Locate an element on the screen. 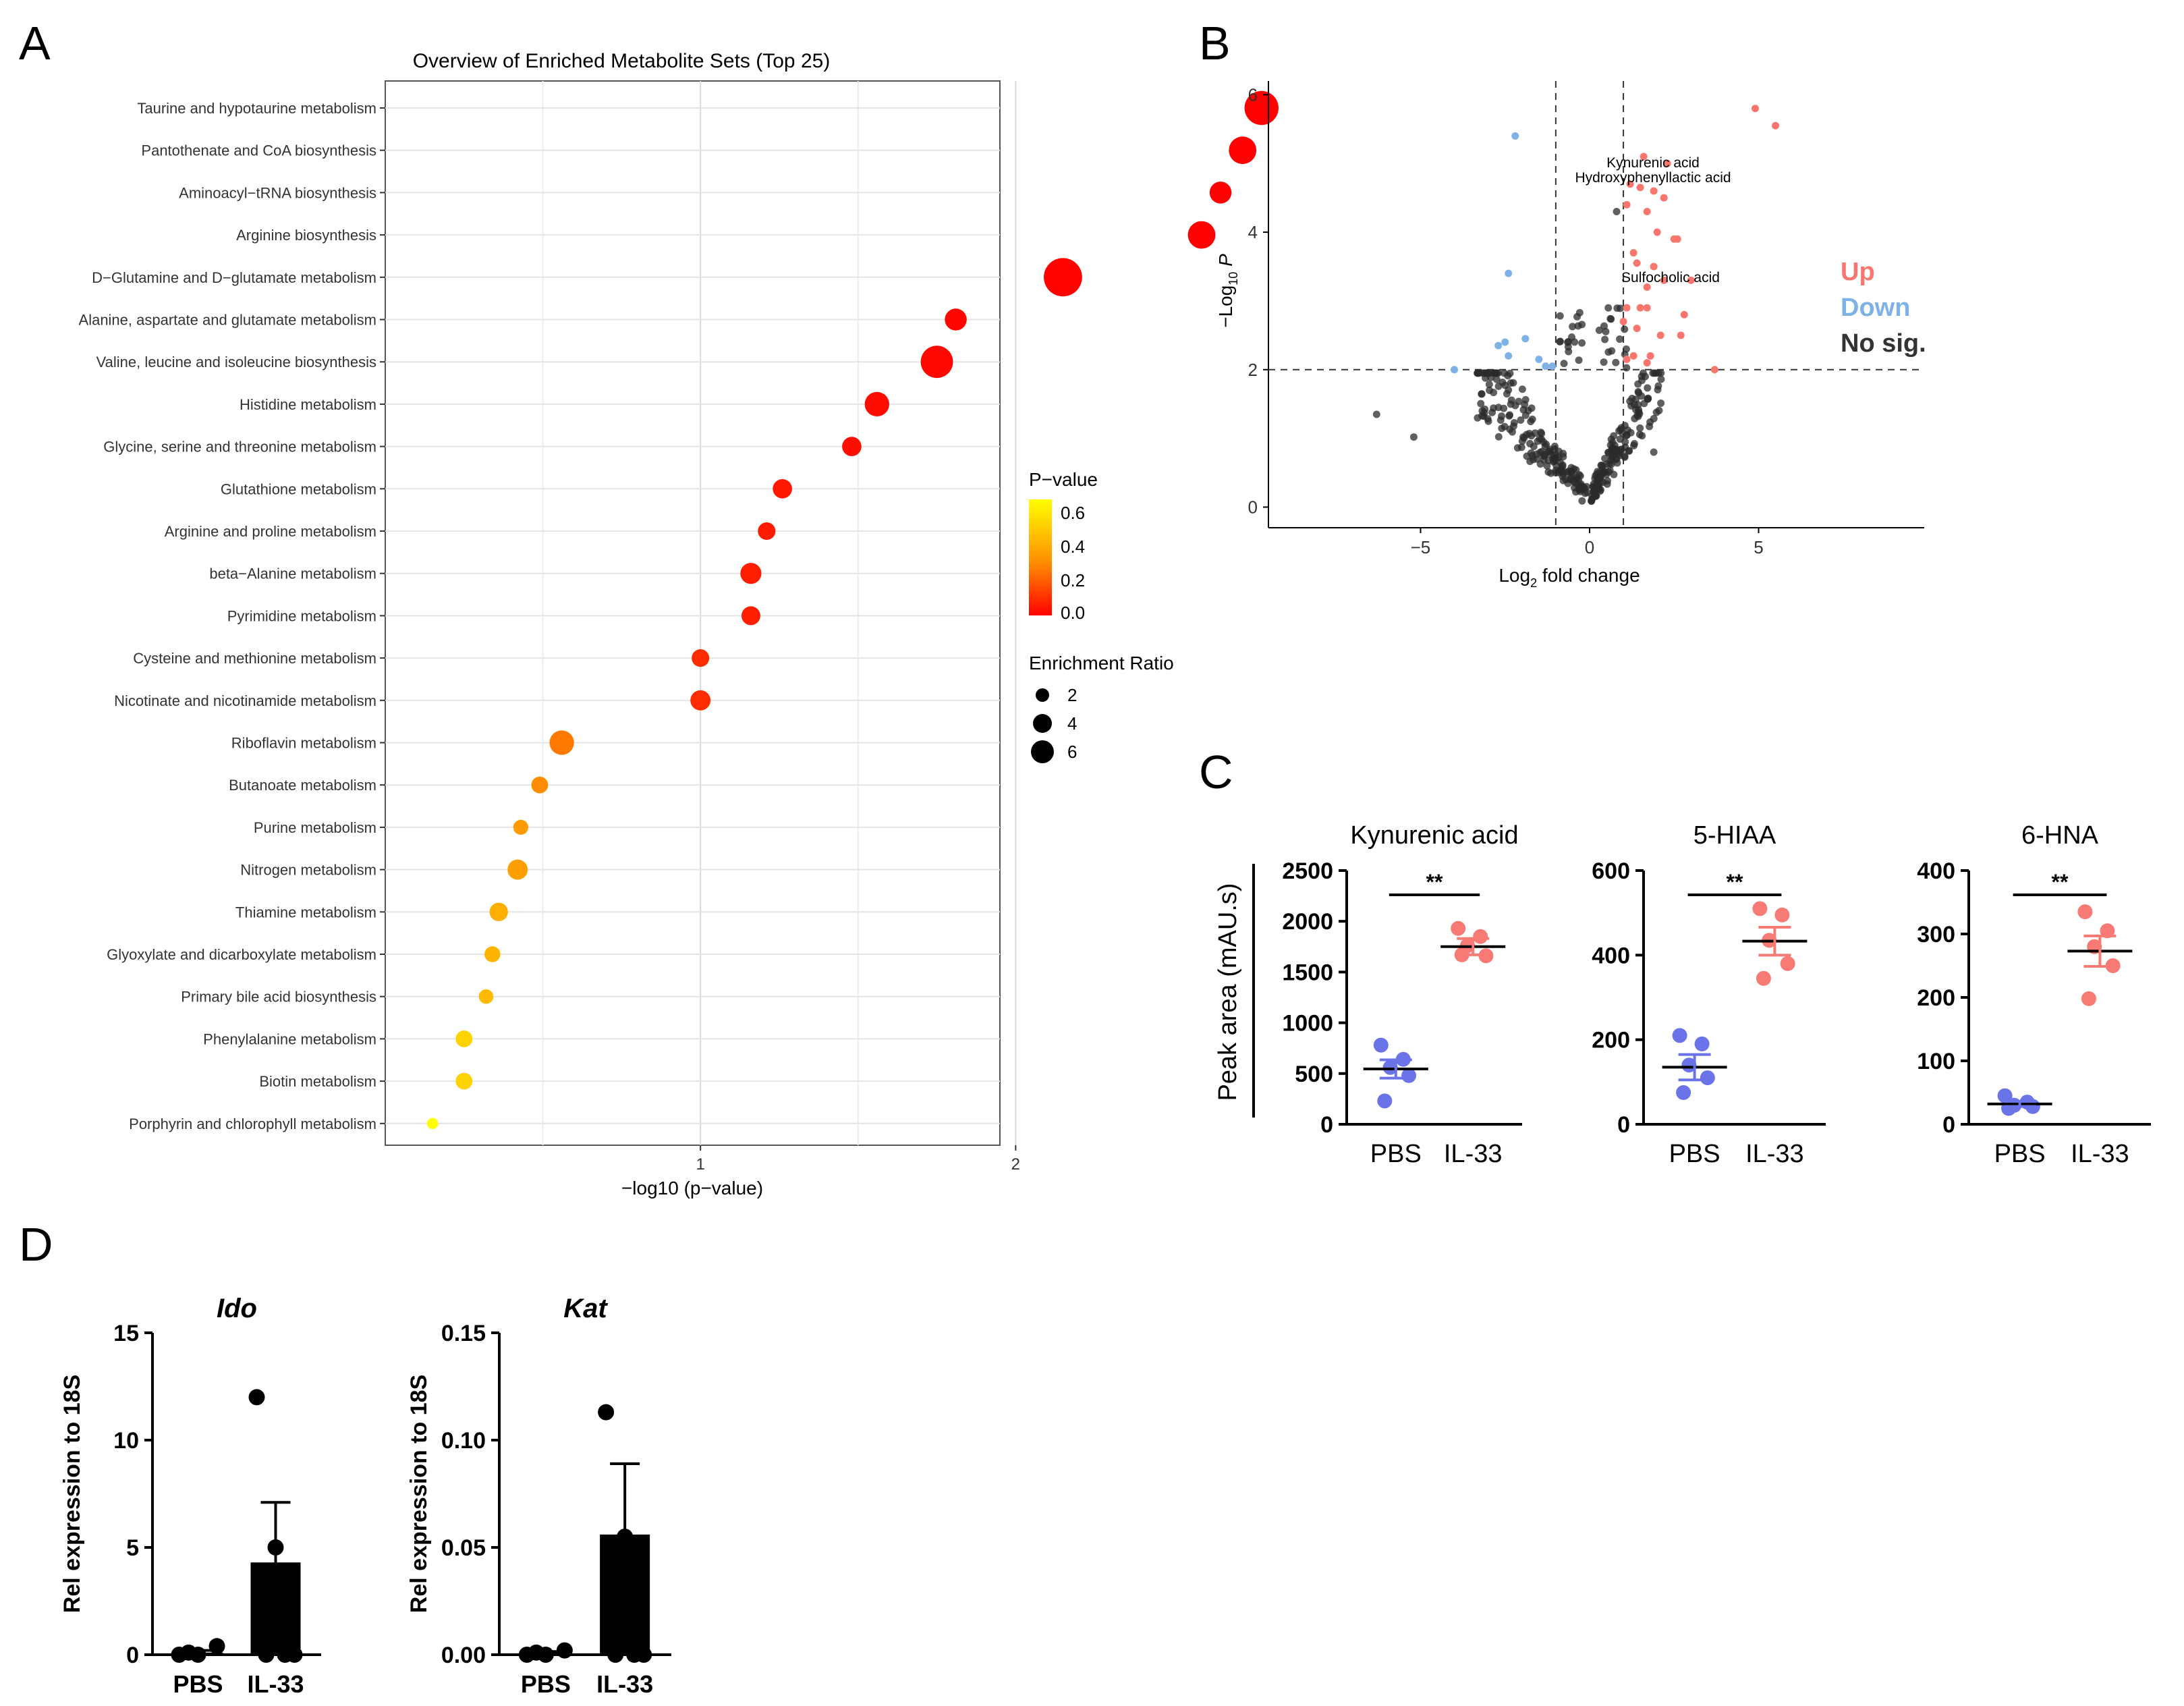 Image resolution: width=2184 pixels, height=1706 pixels. pvalue-colorbar is located at coordinates (1040, 557).